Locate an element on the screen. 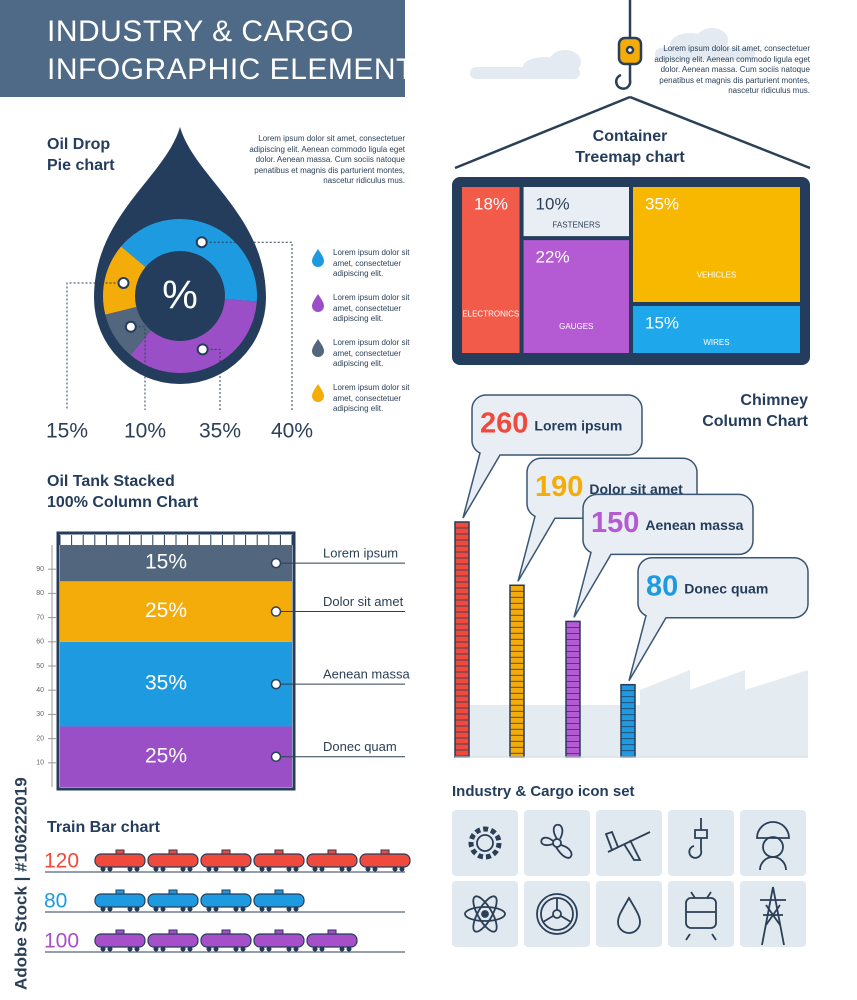  header-title: INFOGRAPHIC ELEMENTS is located at coordinates (241, 69).